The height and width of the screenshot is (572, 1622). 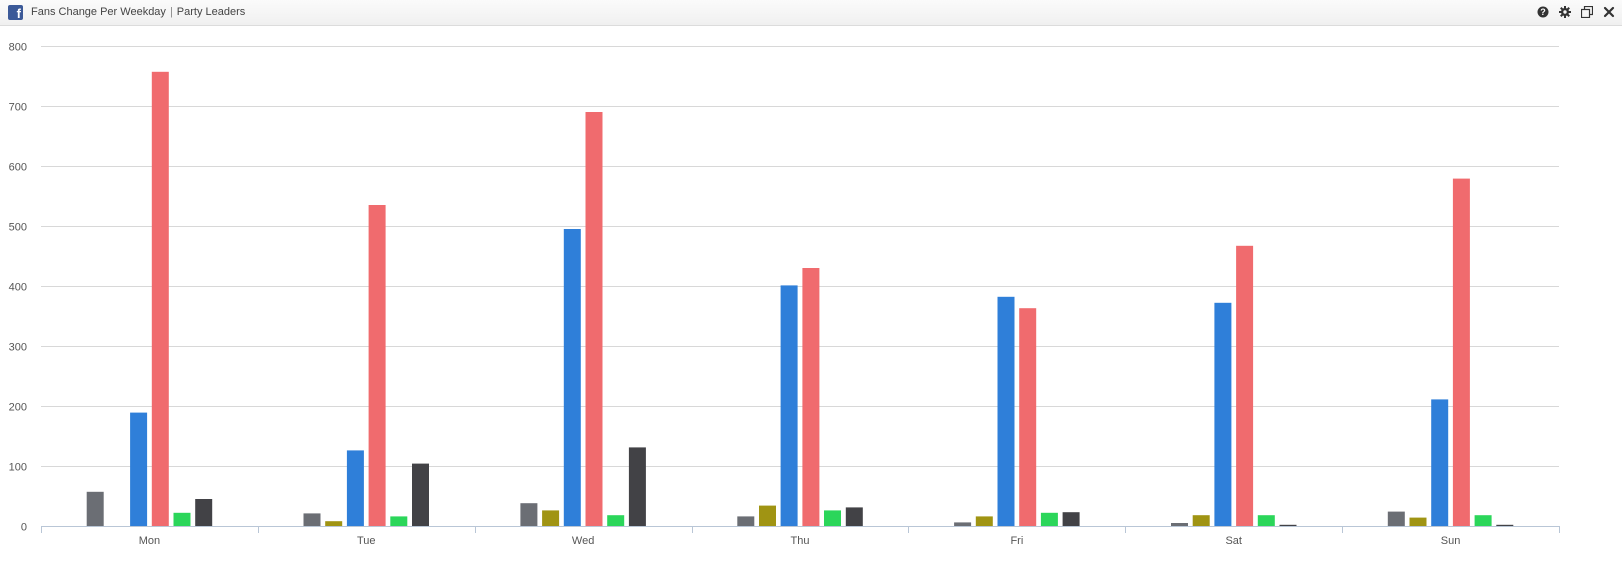 What do you see at coordinates (15, 12) in the screenshot?
I see `facebook-icon: f` at bounding box center [15, 12].